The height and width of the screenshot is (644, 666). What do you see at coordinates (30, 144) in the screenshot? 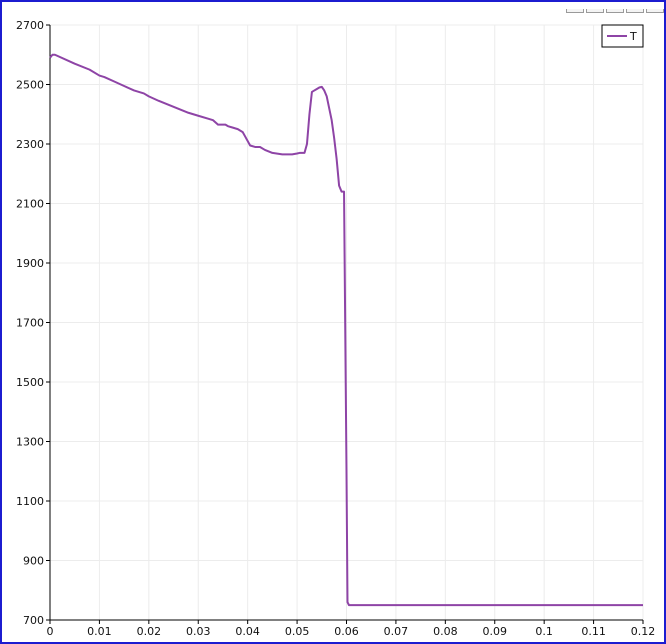
I see `y-tick-label: 2300` at bounding box center [30, 144].